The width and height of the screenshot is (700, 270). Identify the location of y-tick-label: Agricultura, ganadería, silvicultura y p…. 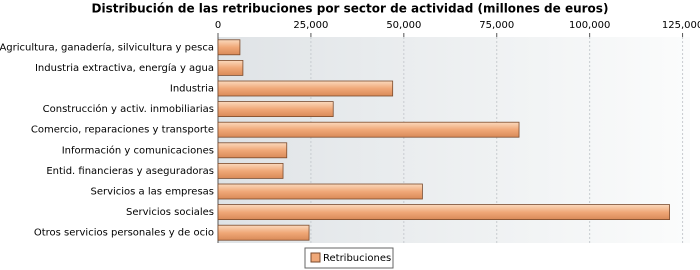
(107, 47).